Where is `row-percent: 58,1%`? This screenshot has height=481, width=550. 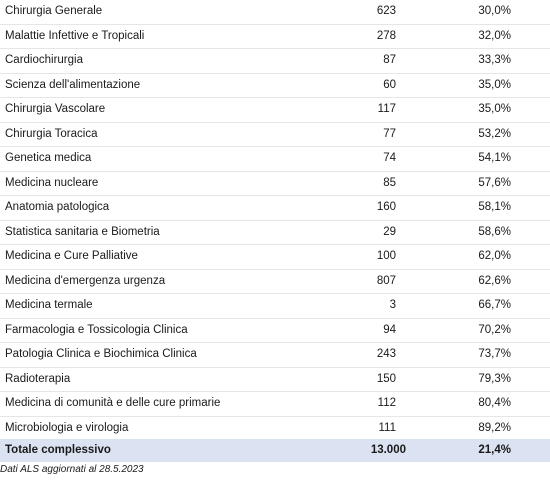 row-percent: 58,1% is located at coordinates (494, 207).